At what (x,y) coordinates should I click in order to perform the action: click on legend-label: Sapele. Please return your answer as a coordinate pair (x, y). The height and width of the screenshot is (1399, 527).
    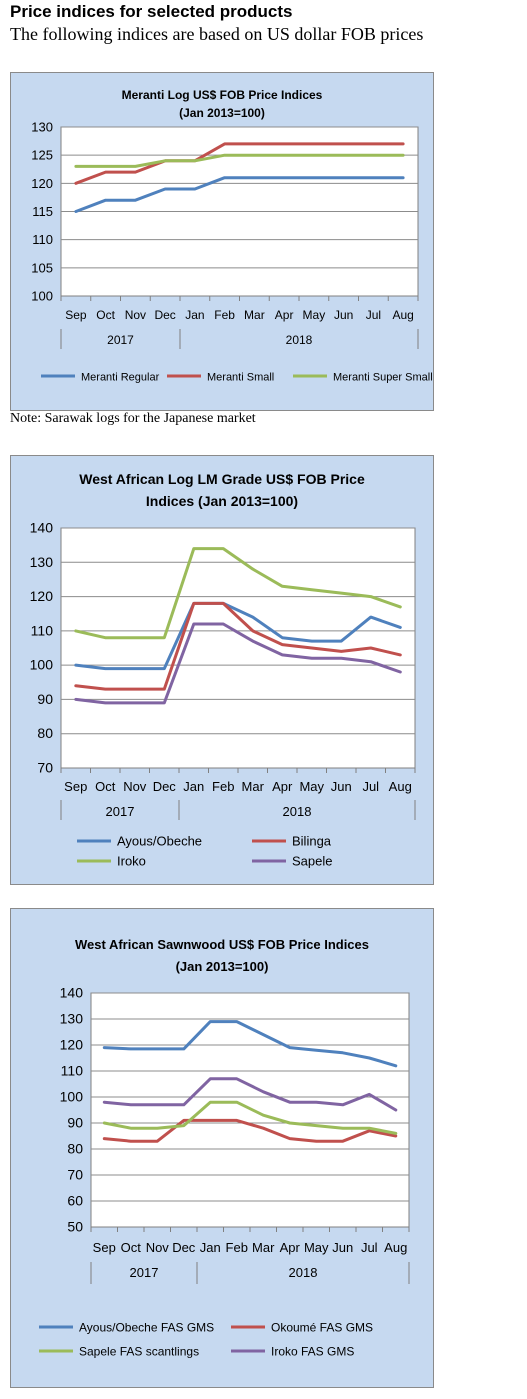
    Looking at the image, I should click on (312, 861).